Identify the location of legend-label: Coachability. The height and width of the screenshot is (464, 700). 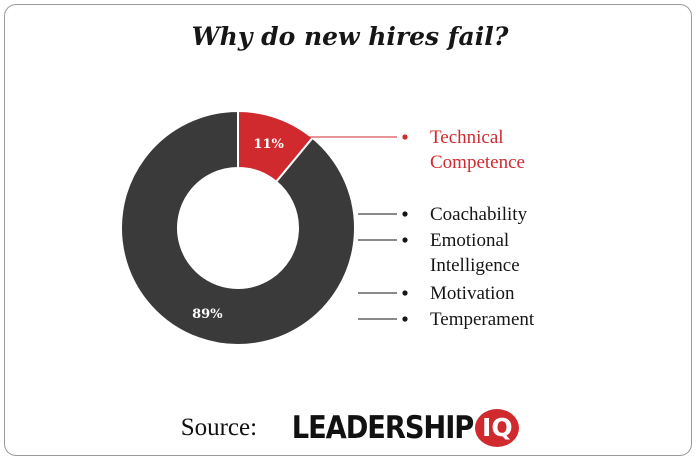
(479, 214).